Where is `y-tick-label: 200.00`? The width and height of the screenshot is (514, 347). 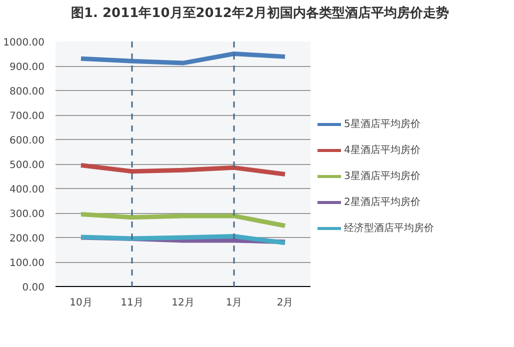 y-tick-label: 200.00 is located at coordinates (27, 239).